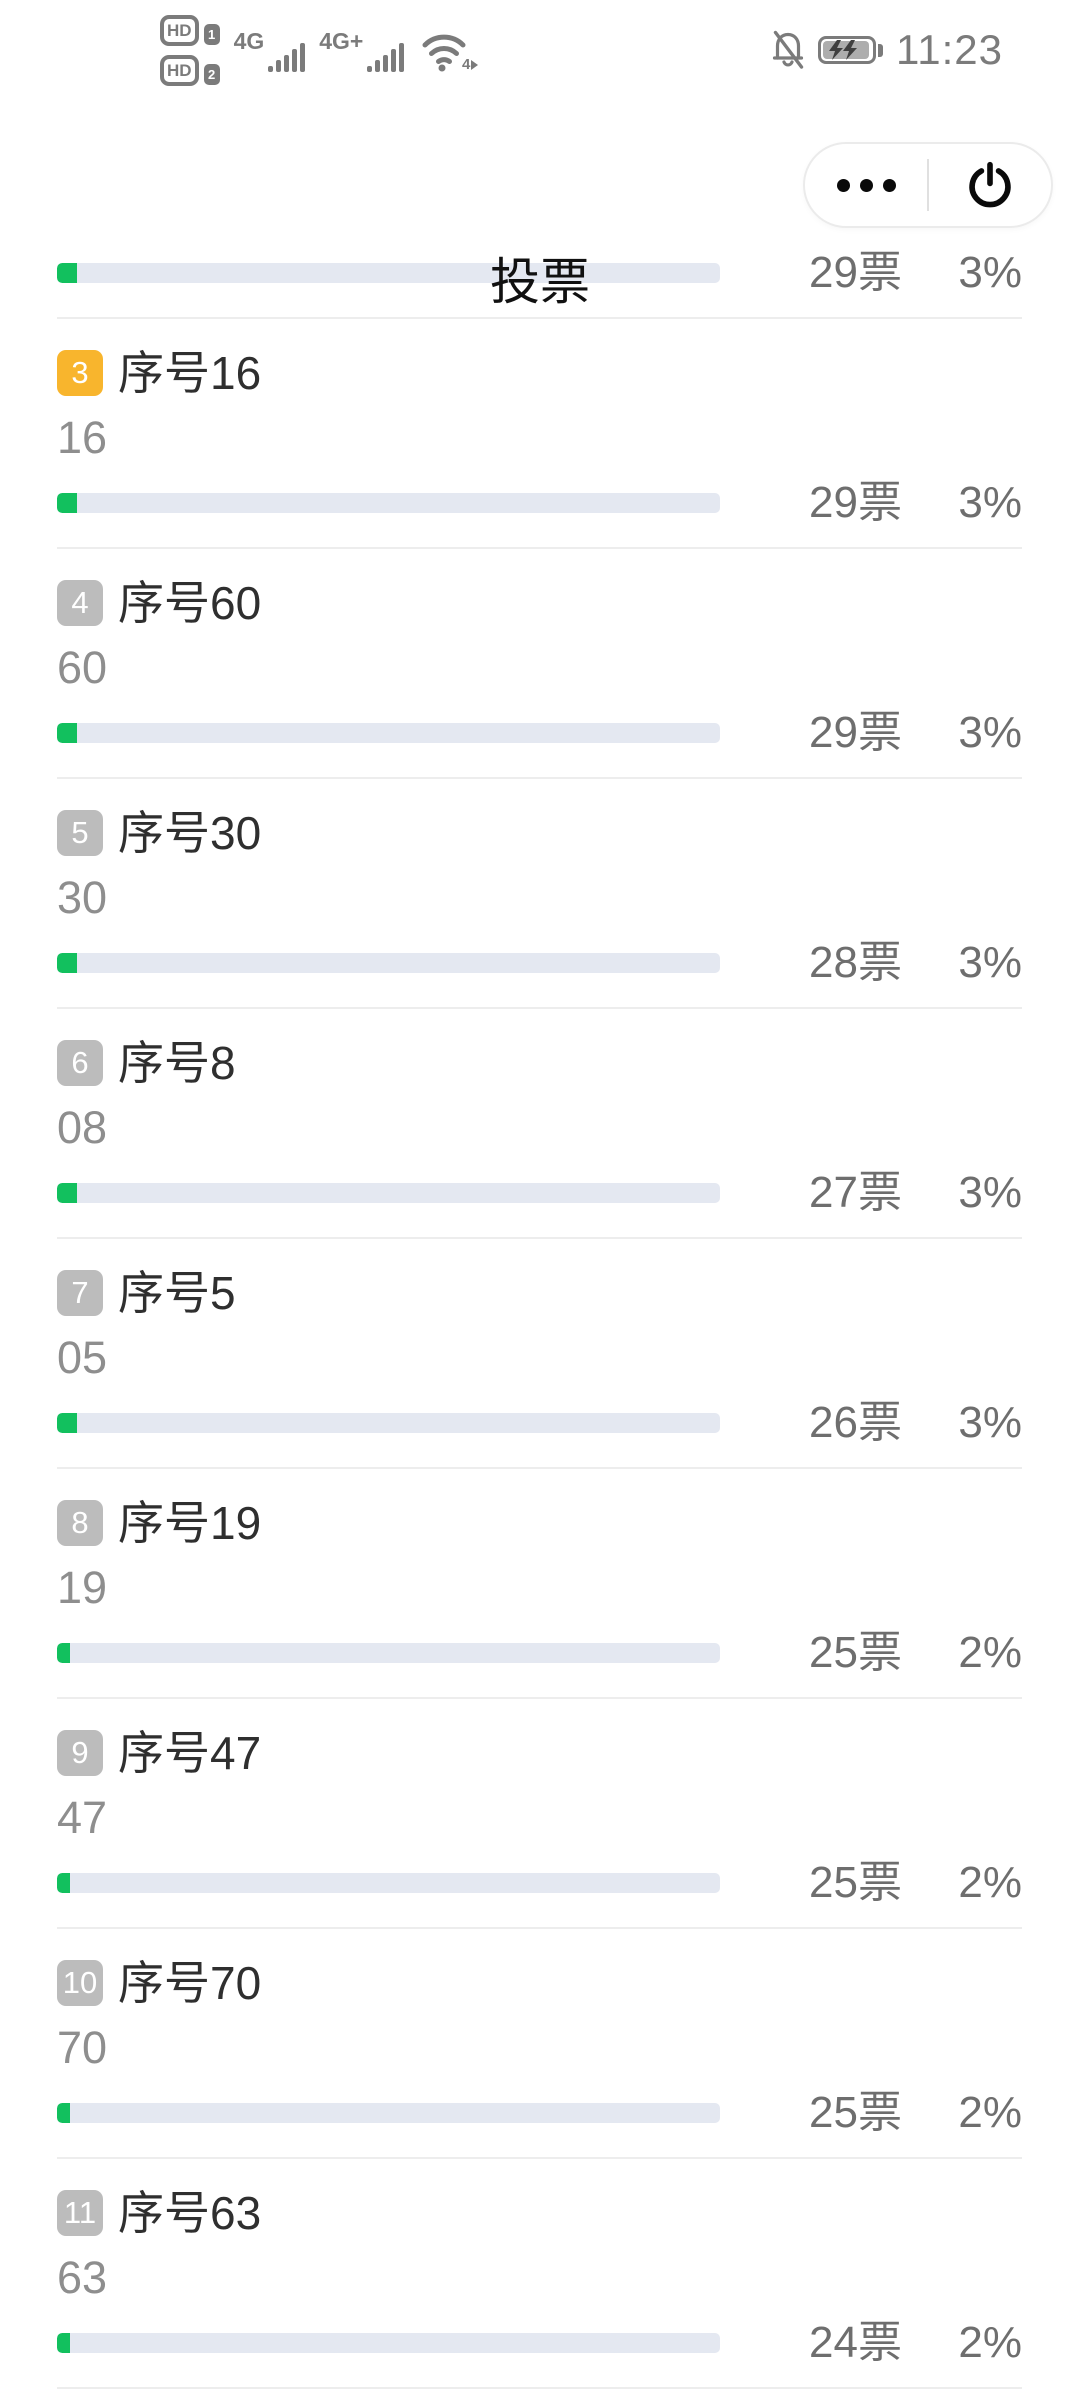  What do you see at coordinates (190, 1753) in the screenshot?
I see `vote-item-title: 序号47` at bounding box center [190, 1753].